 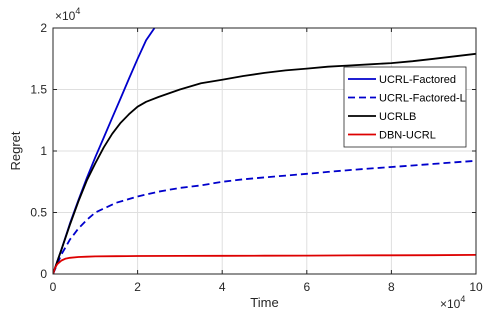 What do you see at coordinates (15, 150) in the screenshot?
I see `y-axis-label: Regret` at bounding box center [15, 150].